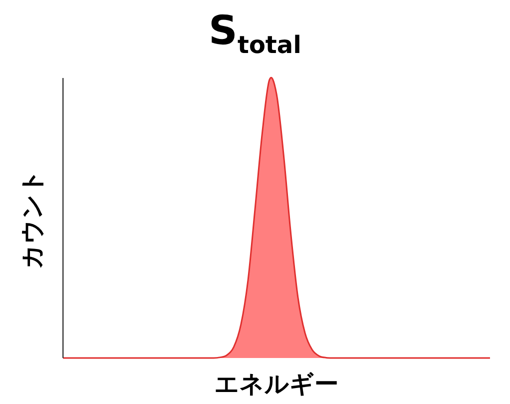  Describe the element at coordinates (32, 219) in the screenshot. I see `y-axis-title: カウント` at that location.